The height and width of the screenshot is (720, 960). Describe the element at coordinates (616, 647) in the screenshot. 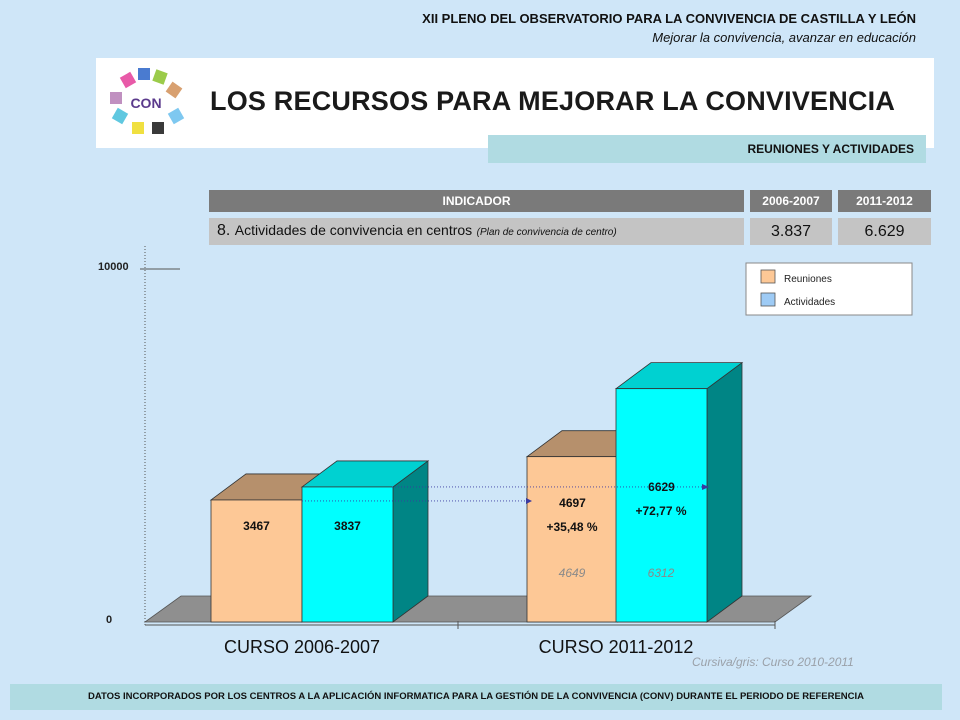

I see `x-tick-label: CURSO 2011-2012` at that location.